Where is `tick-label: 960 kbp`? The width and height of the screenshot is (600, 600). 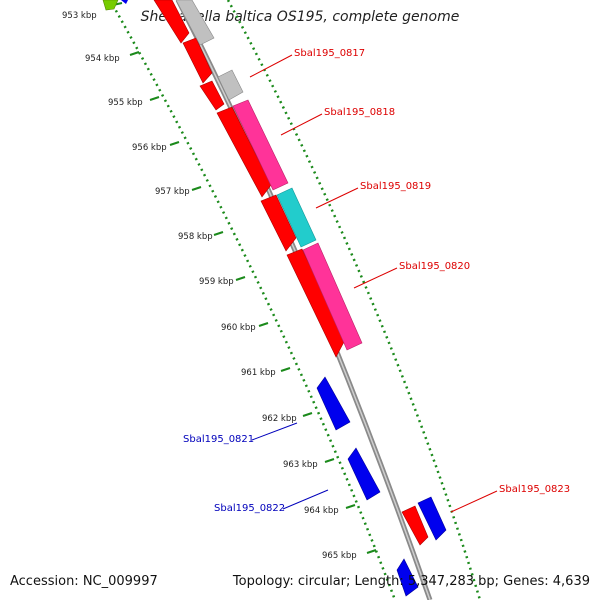 tick-label: 960 kbp is located at coordinates (238, 328).